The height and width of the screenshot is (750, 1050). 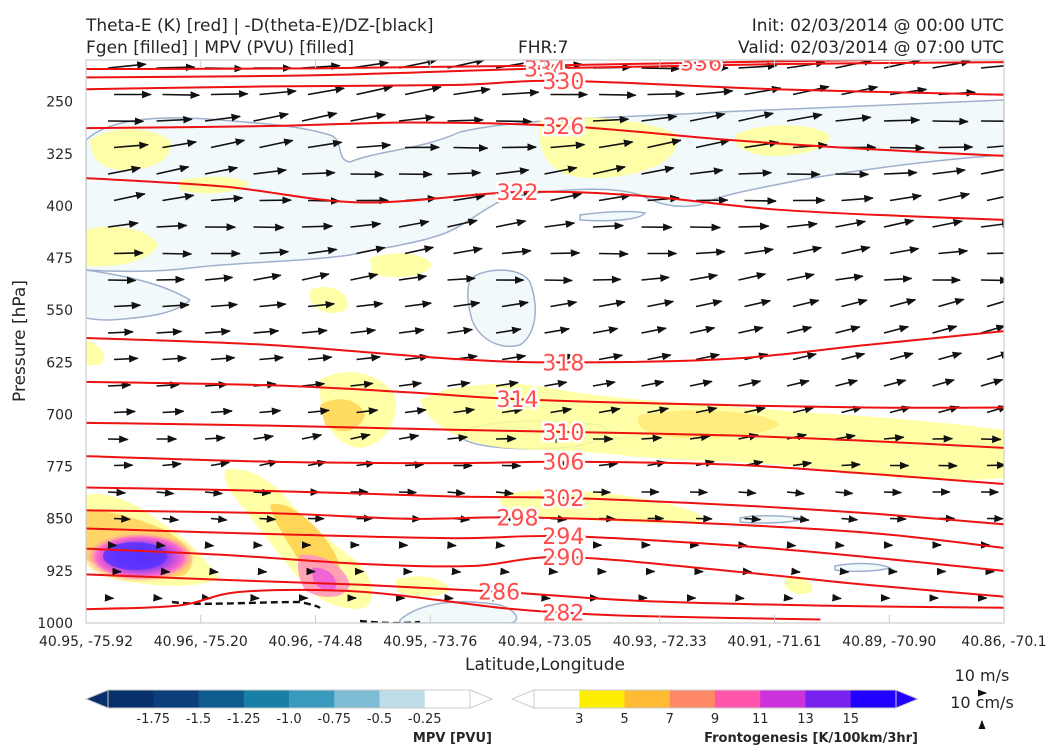 What do you see at coordinates (563, 363) in the screenshot?
I see `theta-e-label-318: 318` at bounding box center [563, 363].